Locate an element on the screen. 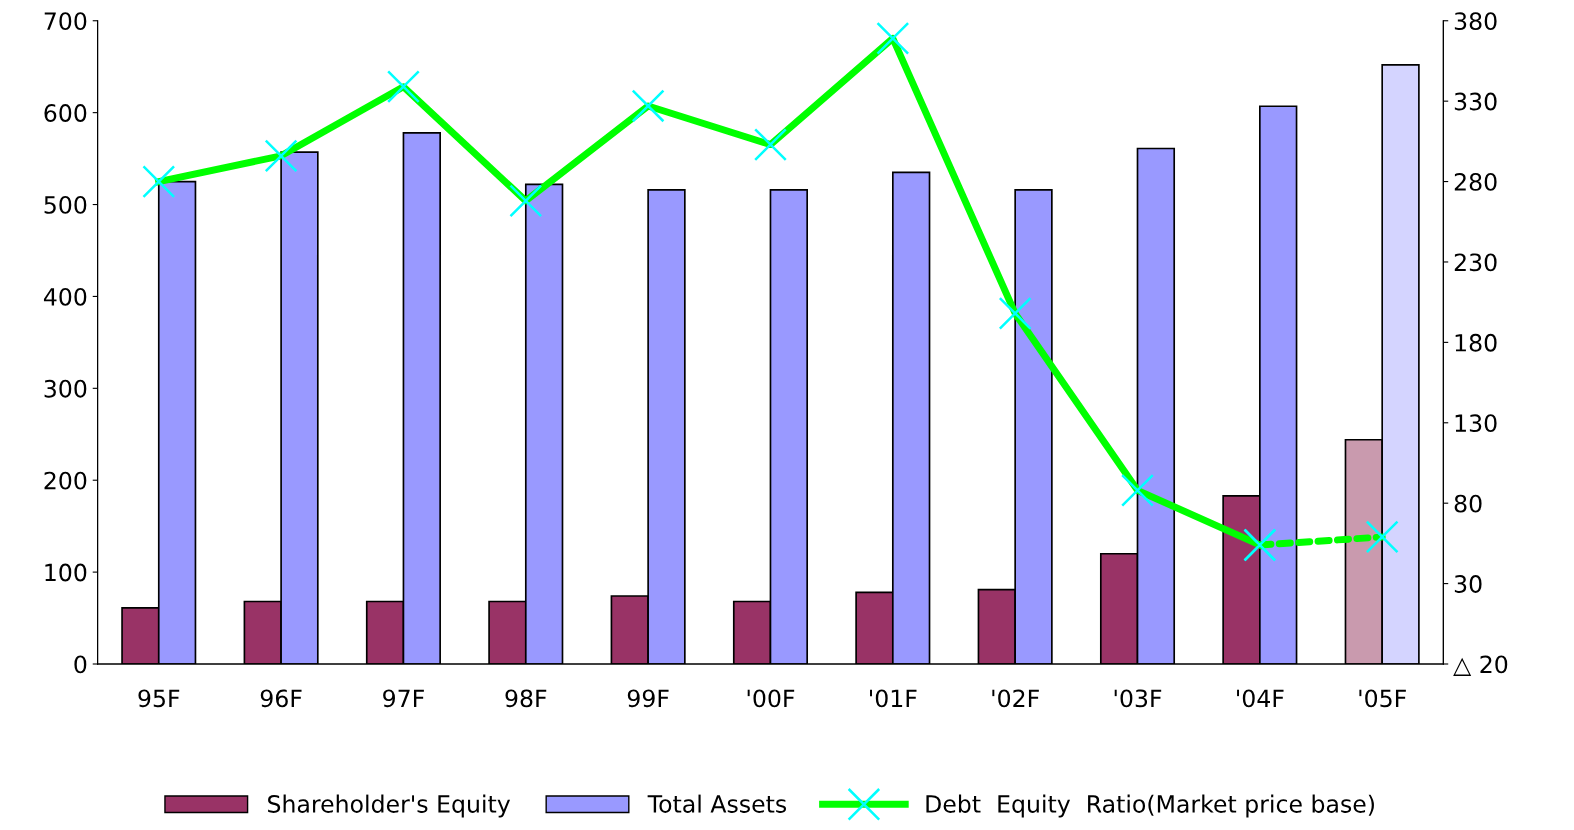 This screenshot has height=830, width=1574. x-tick-label: '05F is located at coordinates (1382, 698).